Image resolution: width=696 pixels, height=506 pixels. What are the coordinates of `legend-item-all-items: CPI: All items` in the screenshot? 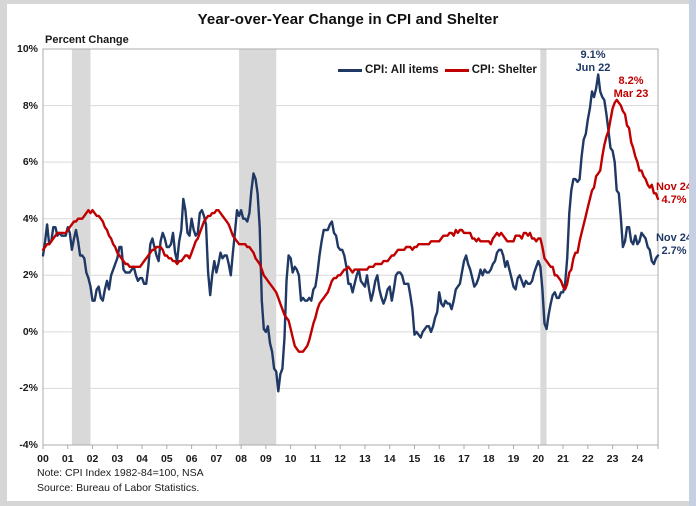 It's located at (388, 70).